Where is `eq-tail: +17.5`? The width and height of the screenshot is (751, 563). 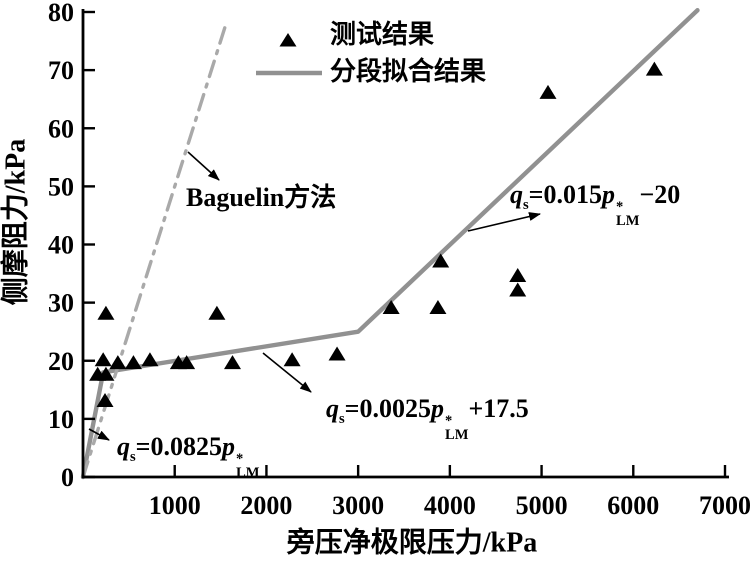
eq-tail: +17.5 is located at coordinates (498, 408).